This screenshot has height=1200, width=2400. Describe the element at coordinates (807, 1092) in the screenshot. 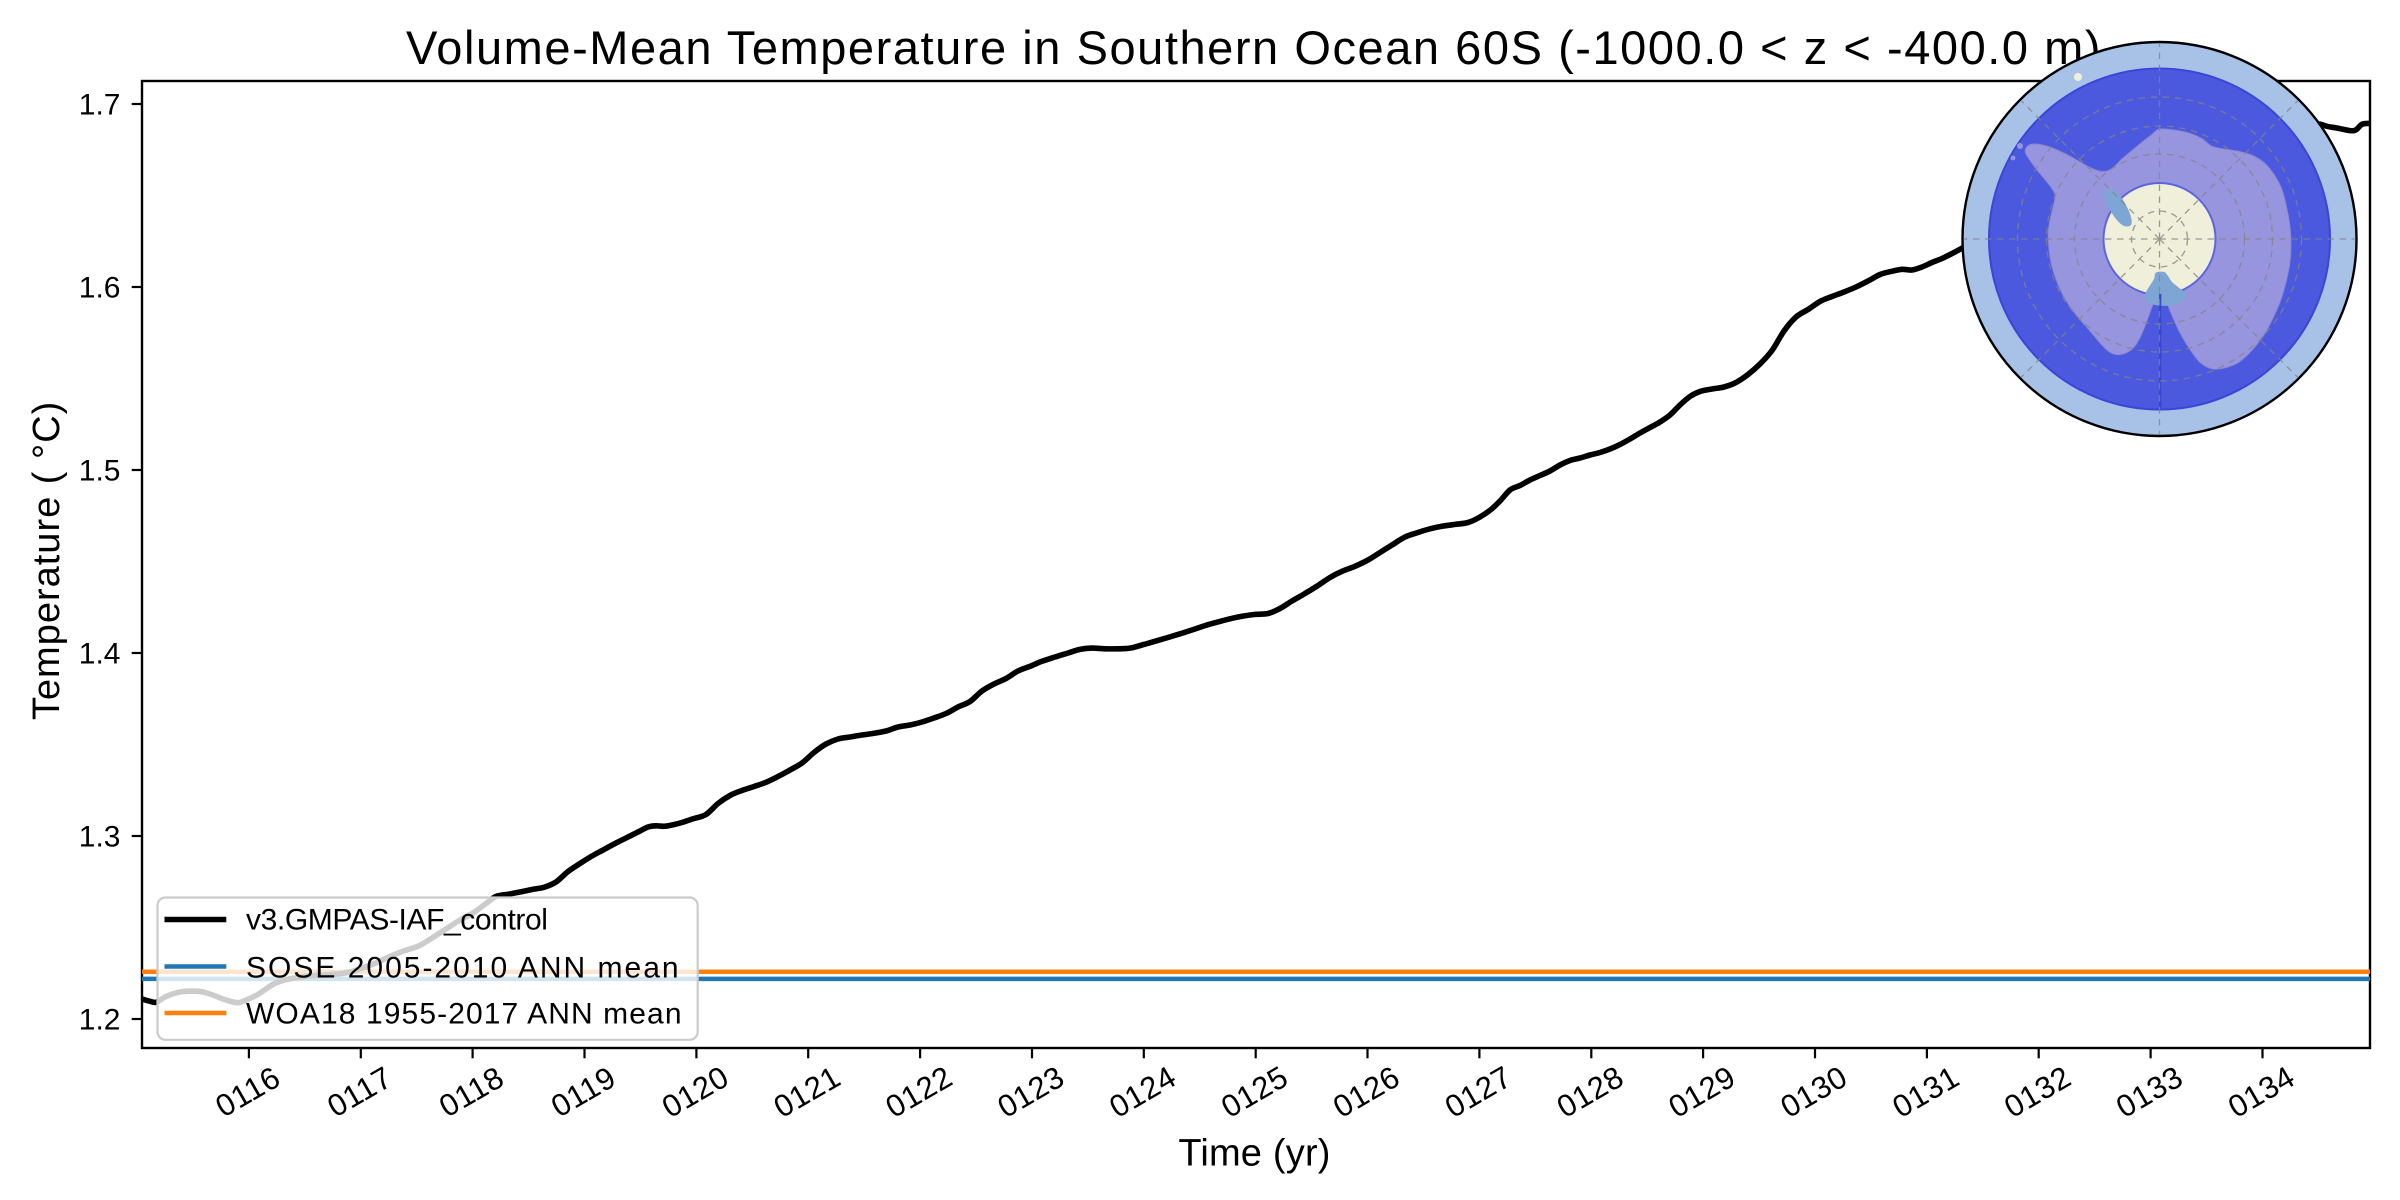

I see `svg-text: 0121` at that location.